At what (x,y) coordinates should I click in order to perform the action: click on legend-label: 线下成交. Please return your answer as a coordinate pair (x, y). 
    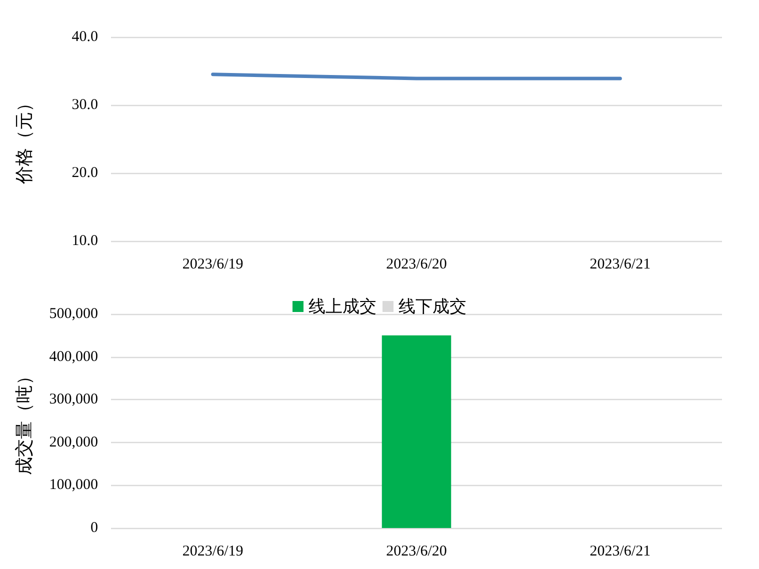
    Looking at the image, I should click on (432, 306).